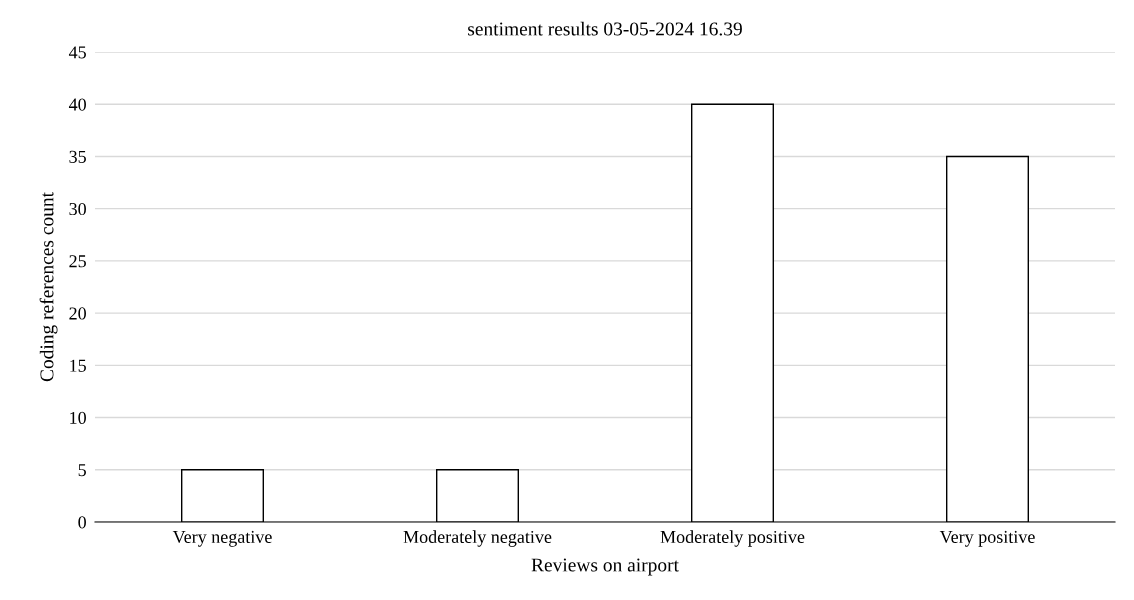  What do you see at coordinates (82, 470) in the screenshot?
I see `y-tick-label: 5` at bounding box center [82, 470].